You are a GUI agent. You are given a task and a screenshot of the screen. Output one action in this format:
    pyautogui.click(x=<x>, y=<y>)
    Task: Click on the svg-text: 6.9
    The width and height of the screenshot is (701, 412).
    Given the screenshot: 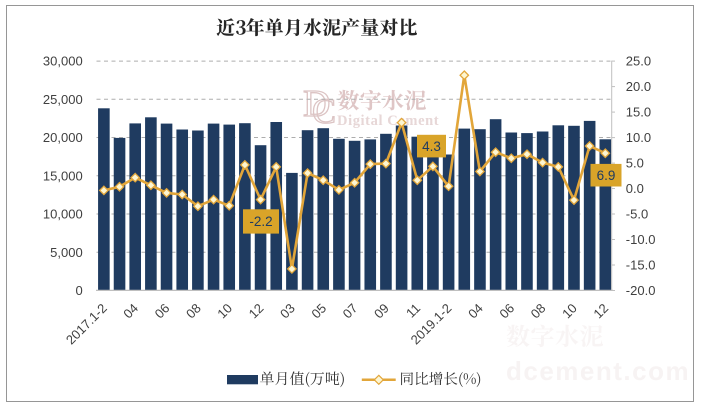 What is the action you would take?
    pyautogui.click(x=606, y=175)
    